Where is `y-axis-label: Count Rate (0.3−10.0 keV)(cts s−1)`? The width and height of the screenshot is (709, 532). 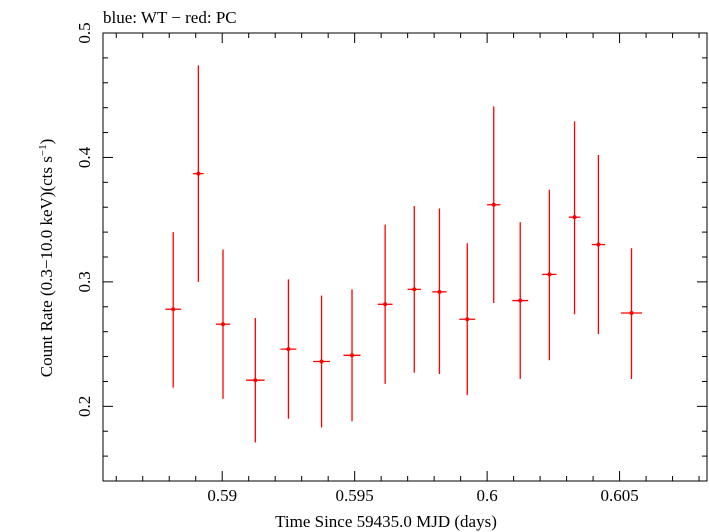 y-axis-label: Count Rate (0.3−10.0 keV)(cts s−1) is located at coordinates (46, 258).